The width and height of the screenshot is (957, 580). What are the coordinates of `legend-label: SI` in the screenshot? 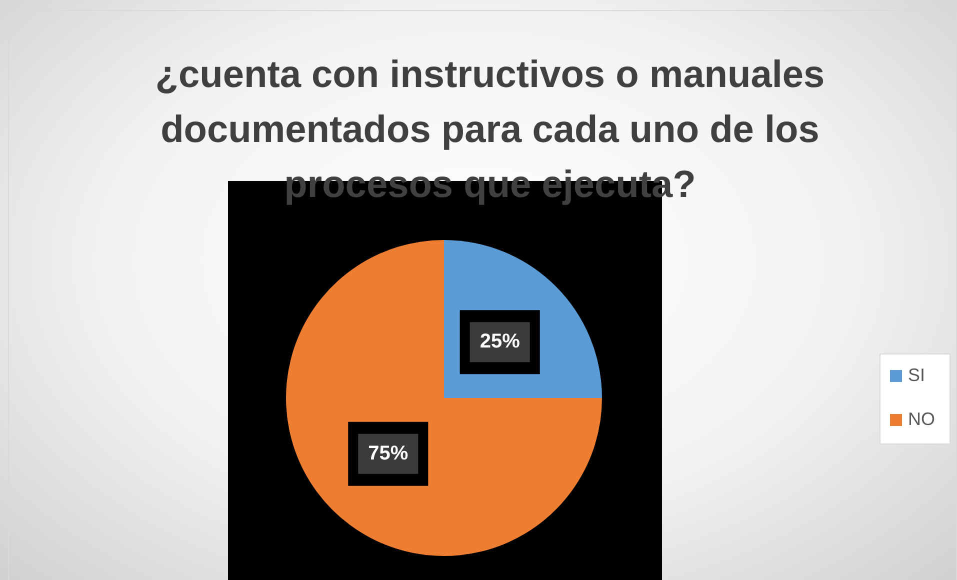 It's located at (917, 374).